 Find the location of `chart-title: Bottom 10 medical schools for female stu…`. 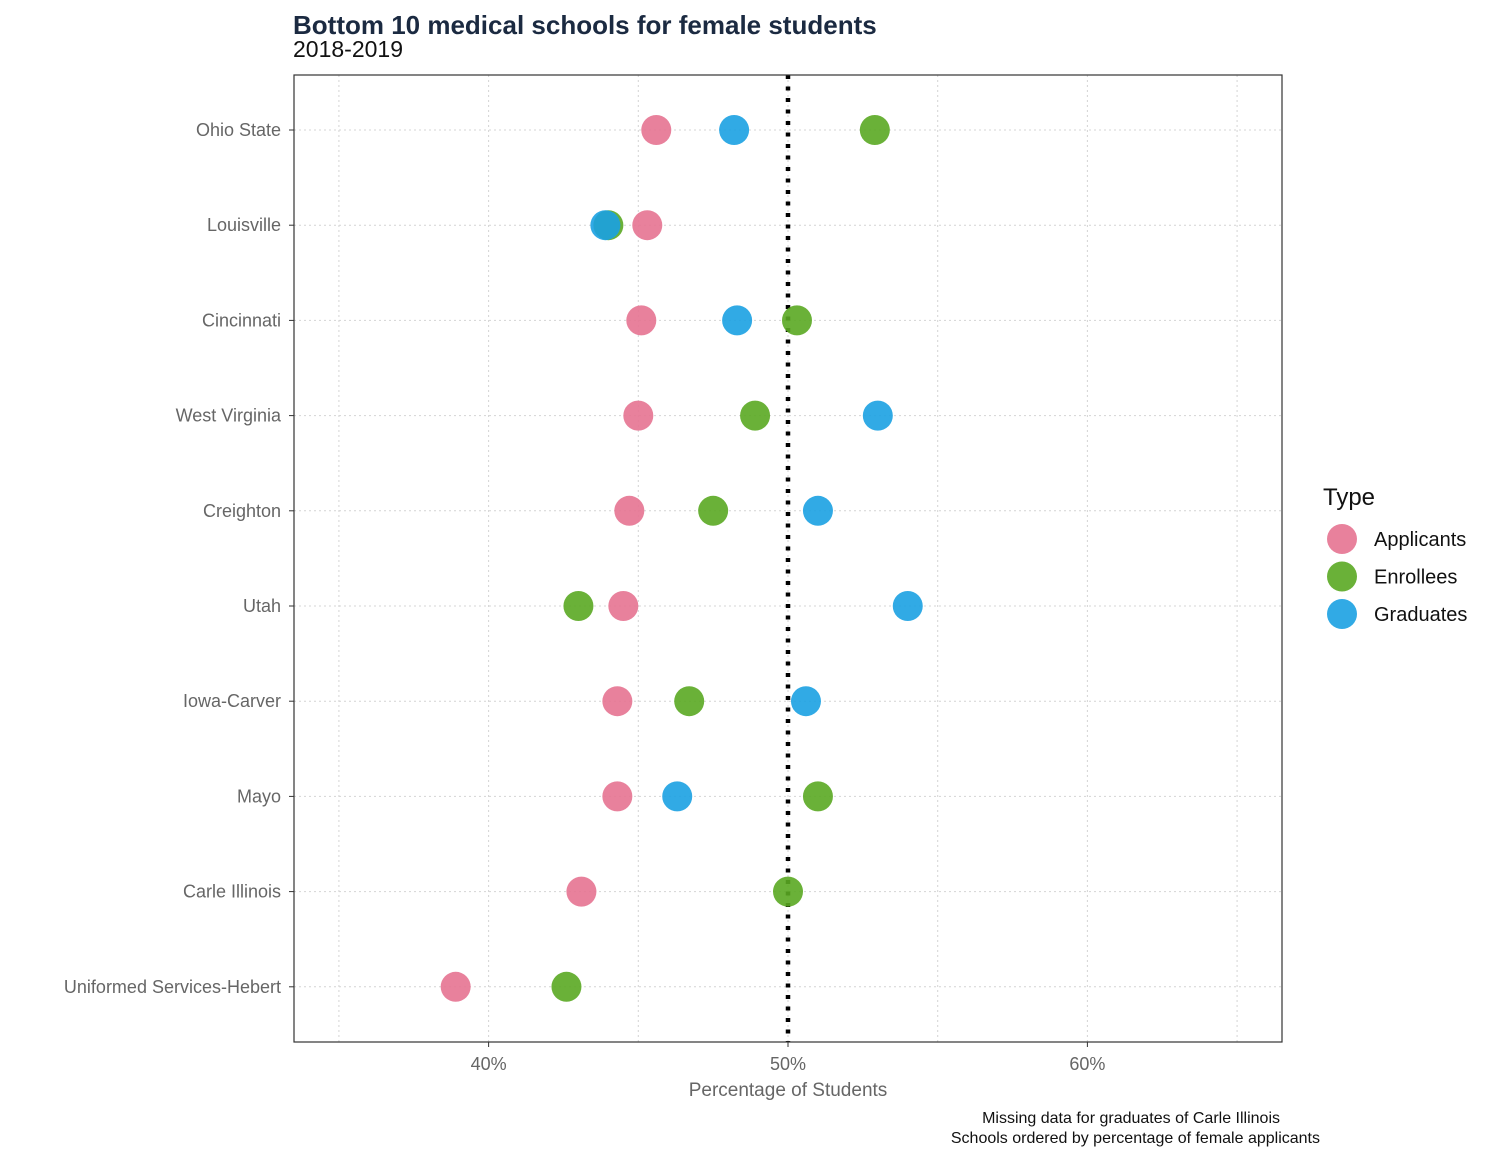

chart-title: Bottom 10 medical schools for female stu… is located at coordinates (585, 25).